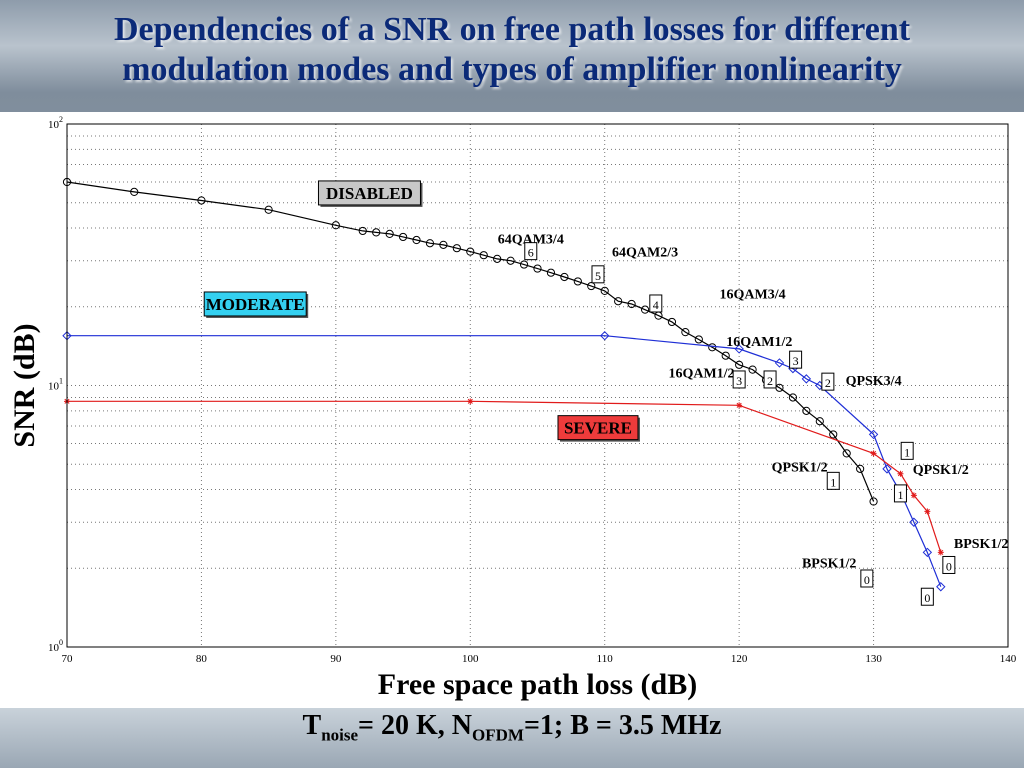 Image resolution: width=1024 pixels, height=768 pixels. I want to click on footer-t-sub: noise, so click(340, 735).